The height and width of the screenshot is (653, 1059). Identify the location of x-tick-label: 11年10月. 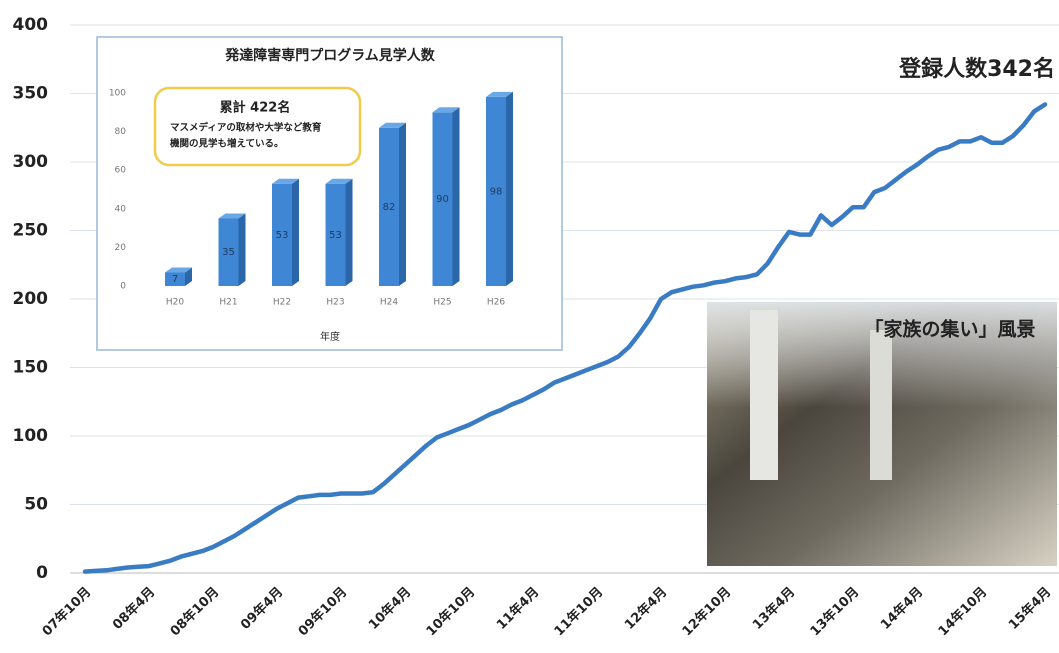
(578, 611).